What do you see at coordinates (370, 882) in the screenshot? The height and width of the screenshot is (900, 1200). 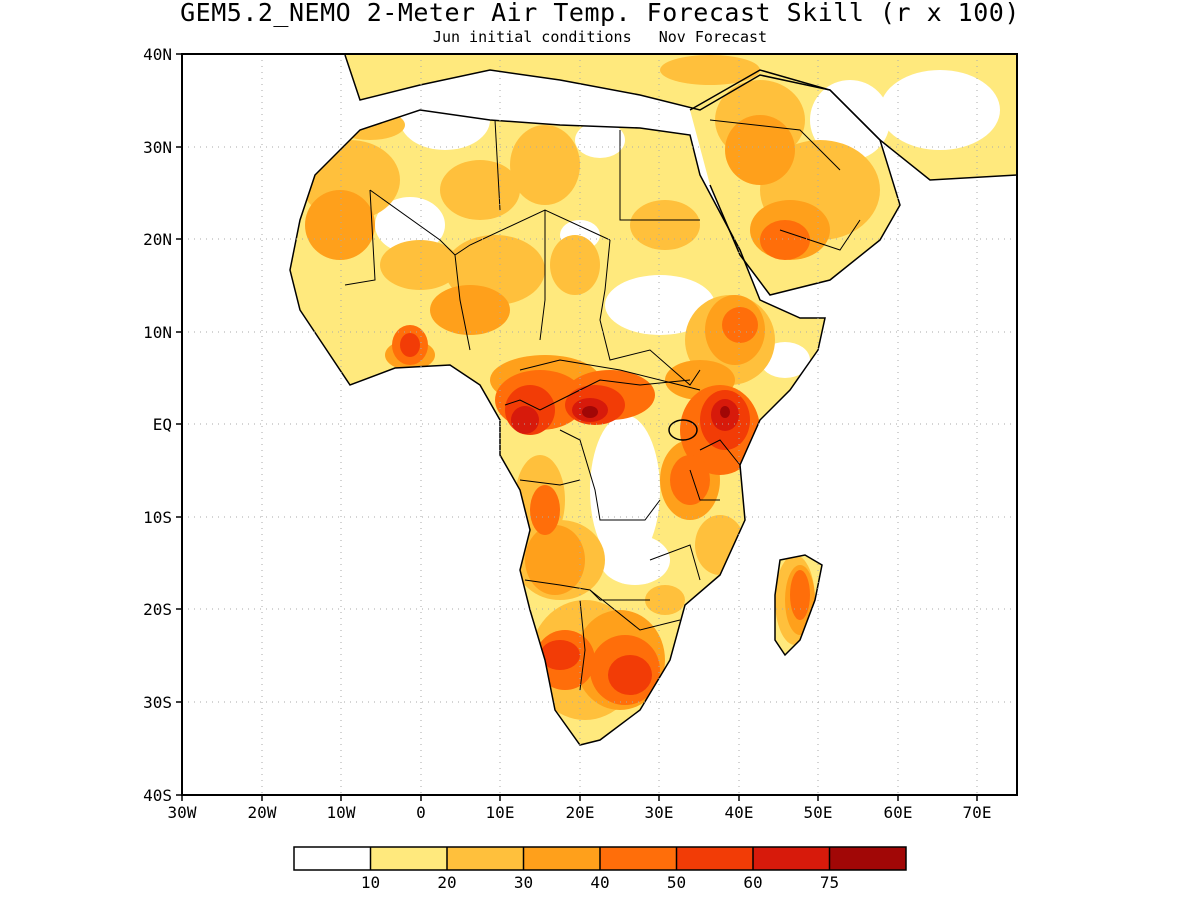 I see `colorbar-label: 10` at bounding box center [370, 882].